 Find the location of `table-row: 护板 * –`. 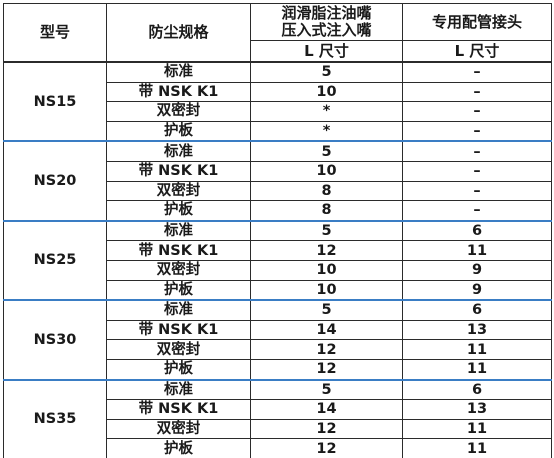

table-row: 护板 * – is located at coordinates (278, 131).